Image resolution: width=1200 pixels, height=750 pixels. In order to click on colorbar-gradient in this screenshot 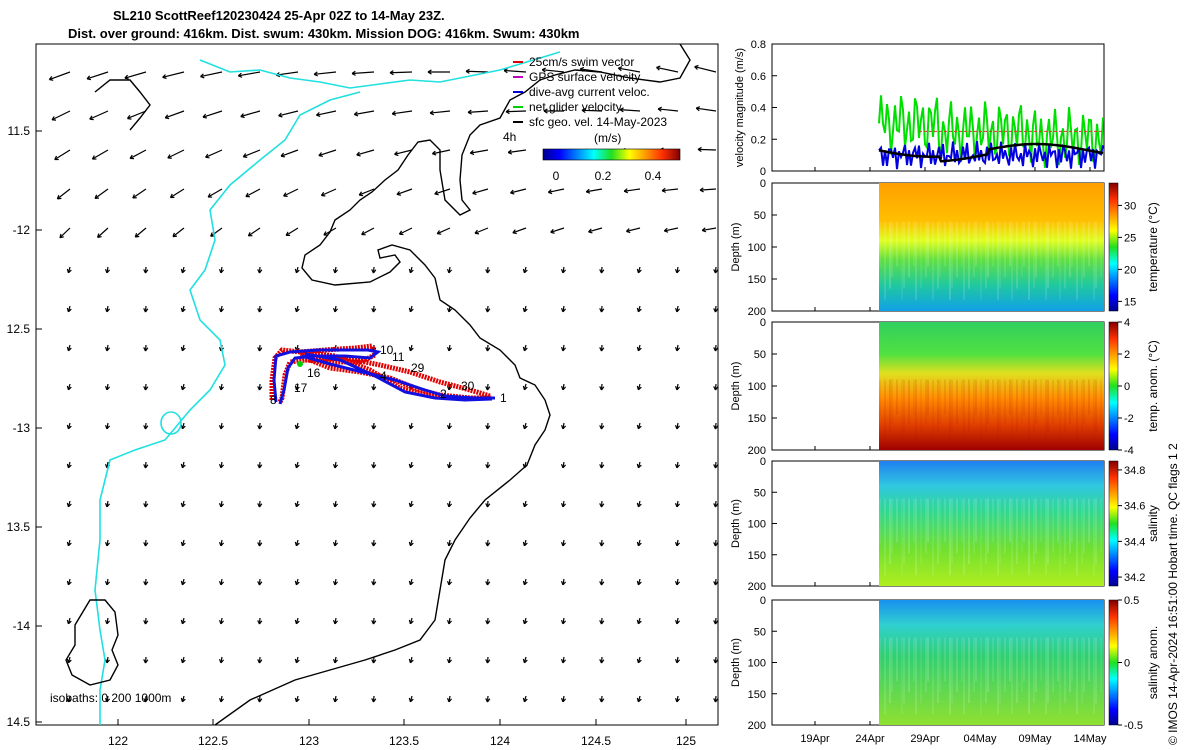, I will do `click(611, 154)`.